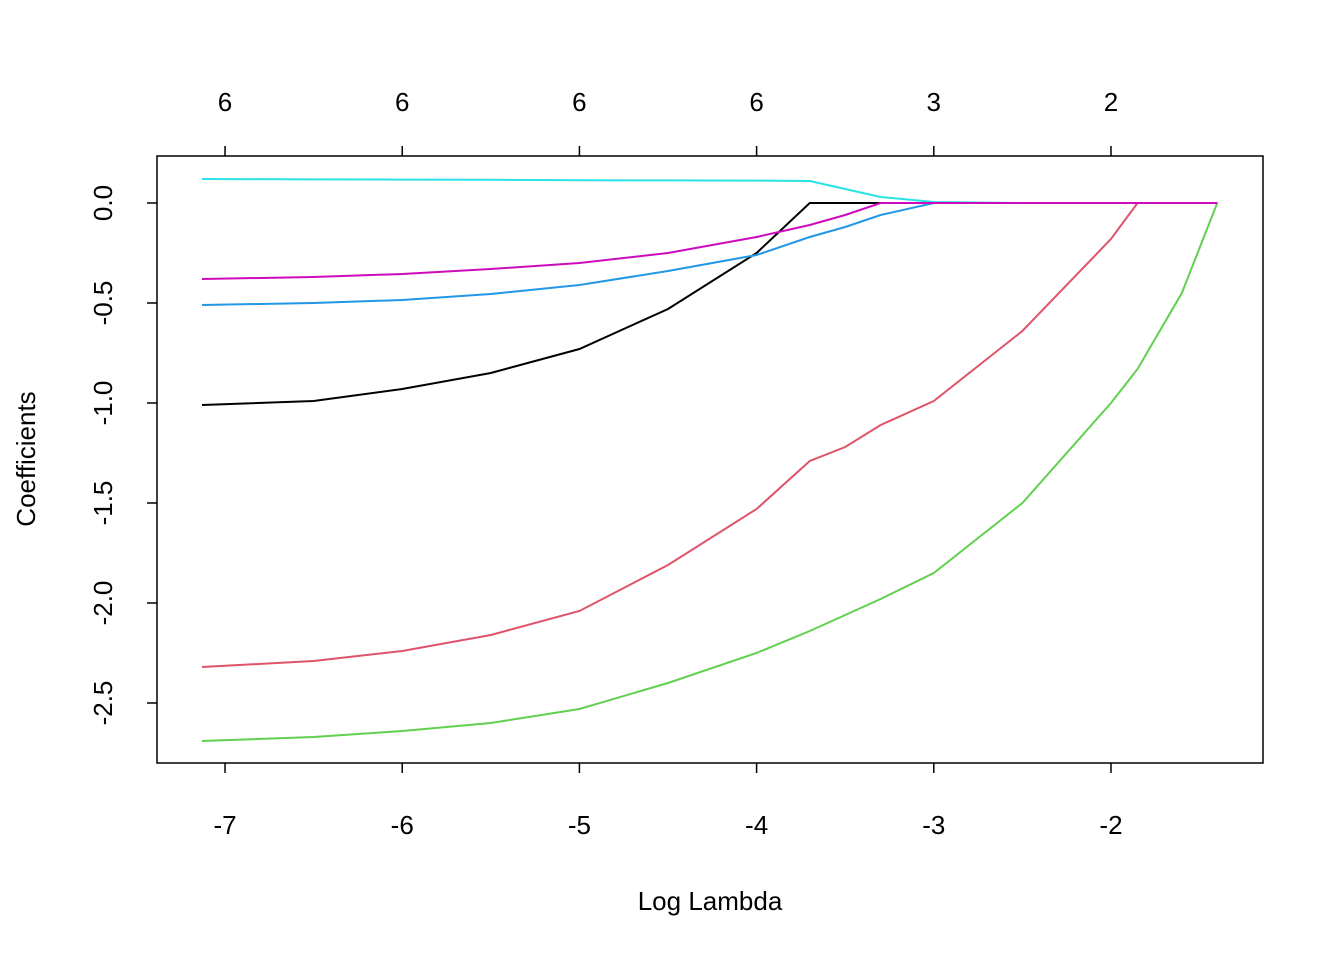  Describe the element at coordinates (103, 303) in the screenshot. I see `y-tick-label: -0.5` at that location.